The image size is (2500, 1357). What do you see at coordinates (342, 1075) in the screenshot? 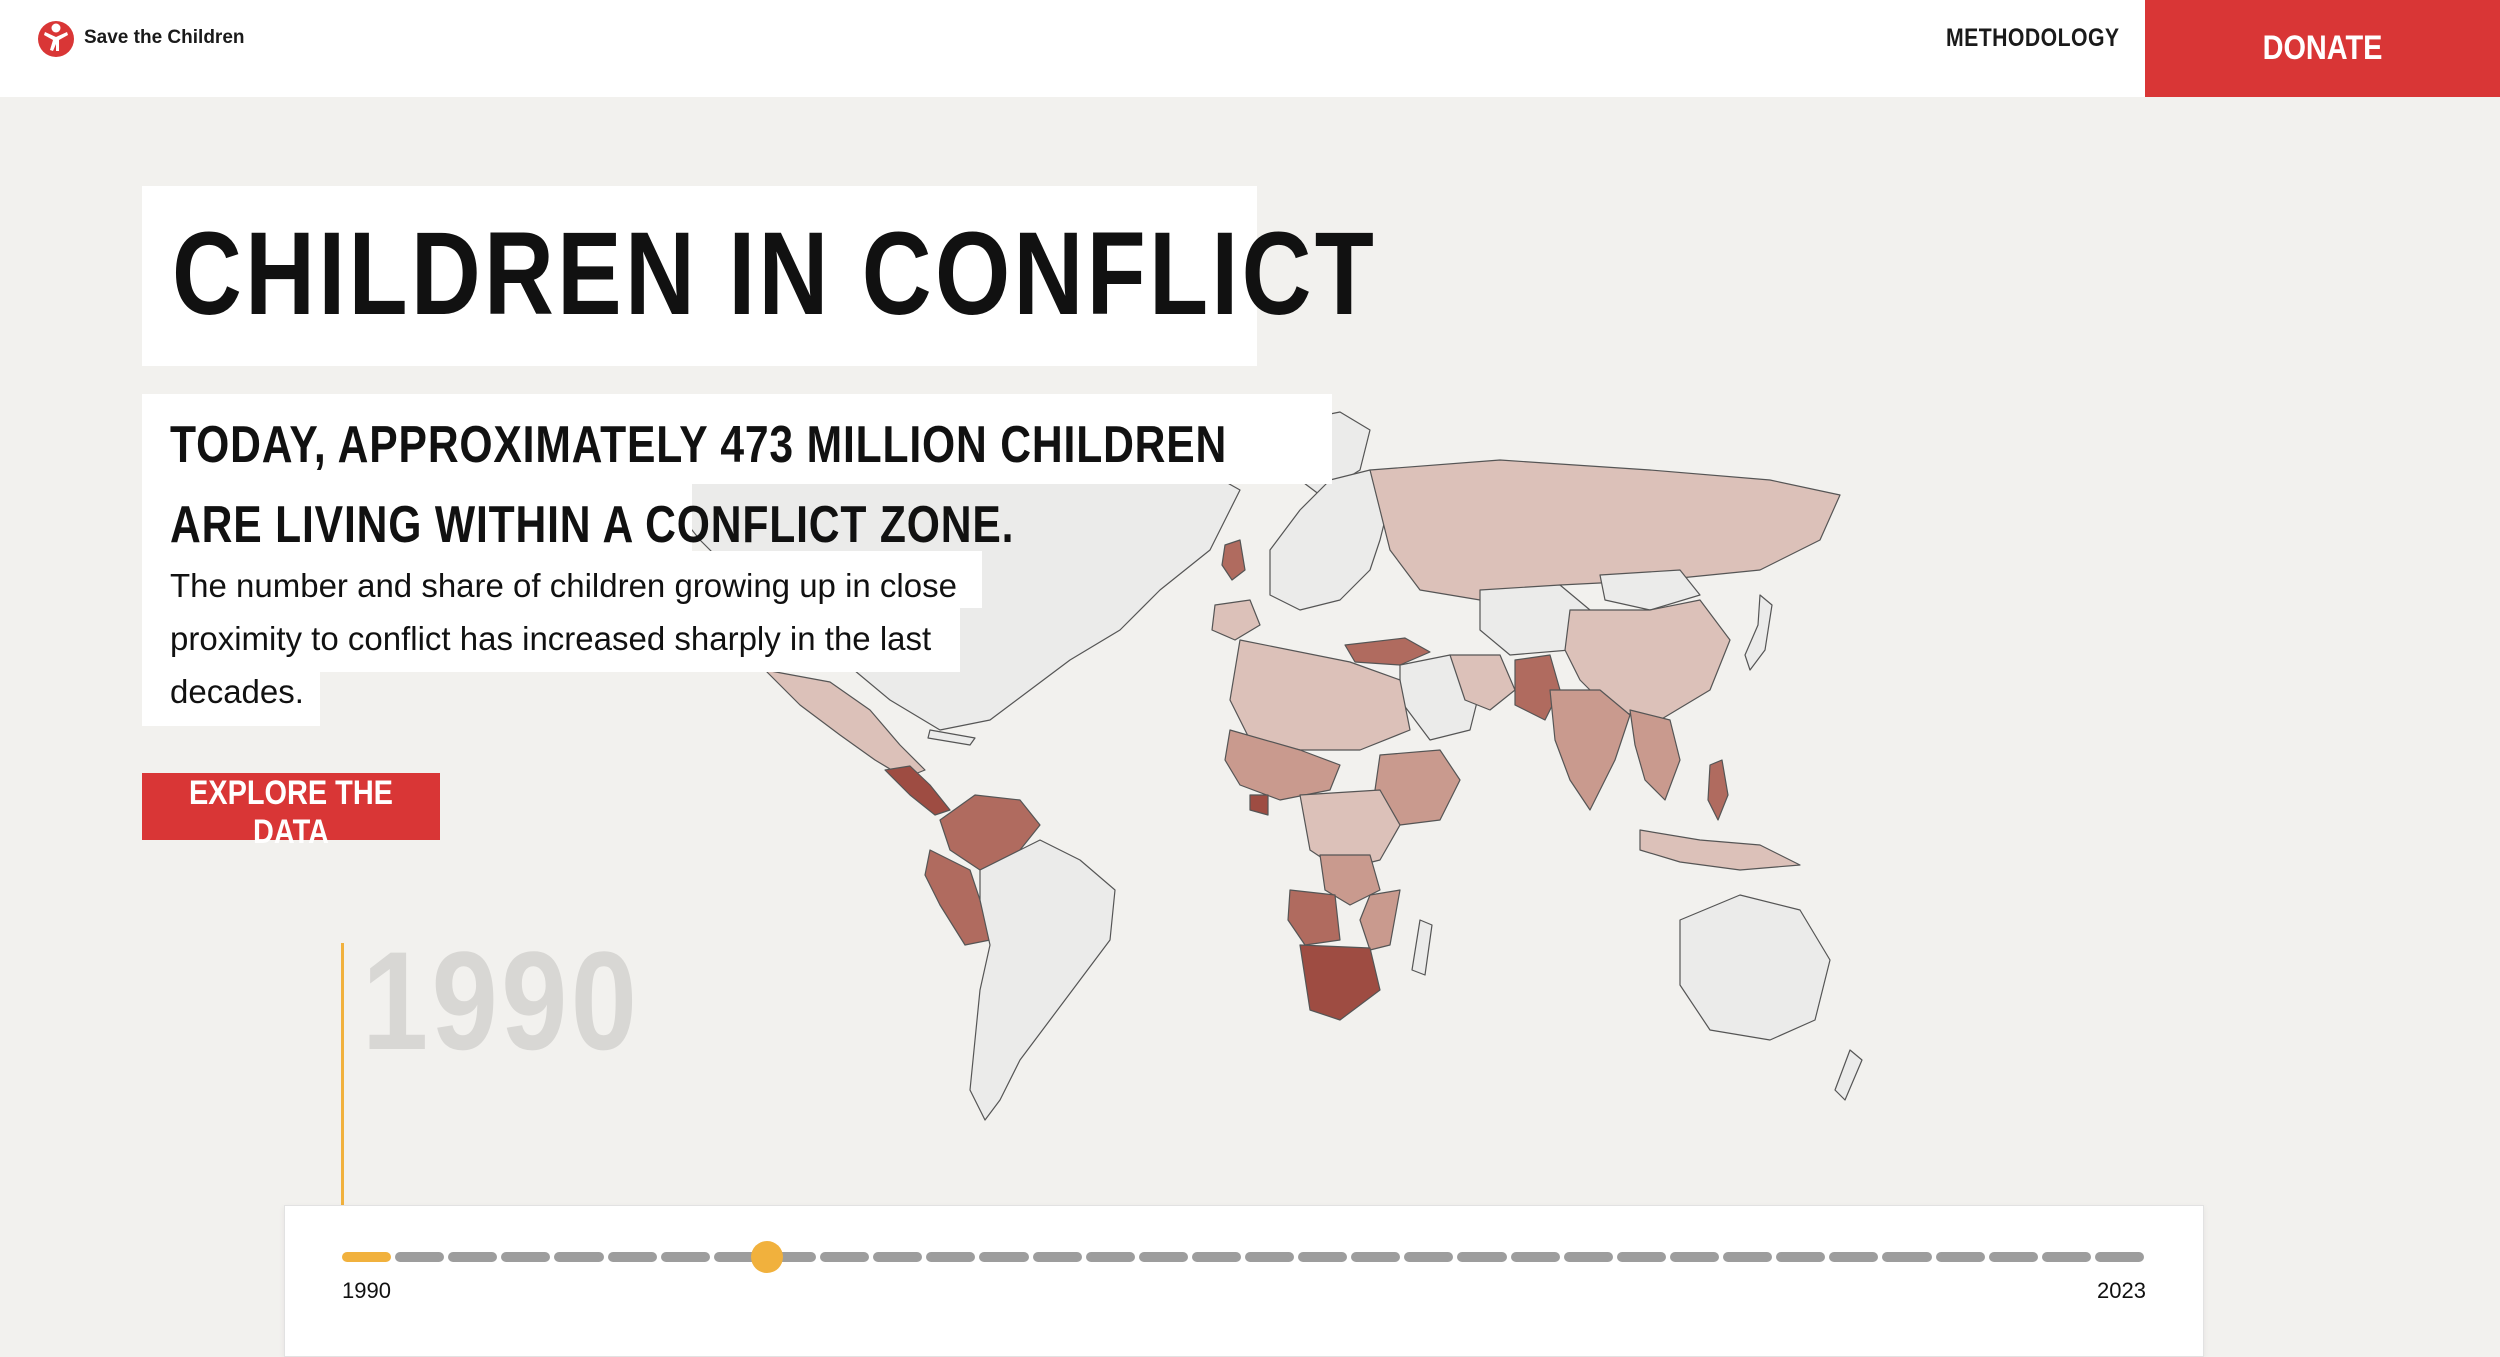
I see `year-indicator-line` at bounding box center [342, 1075].